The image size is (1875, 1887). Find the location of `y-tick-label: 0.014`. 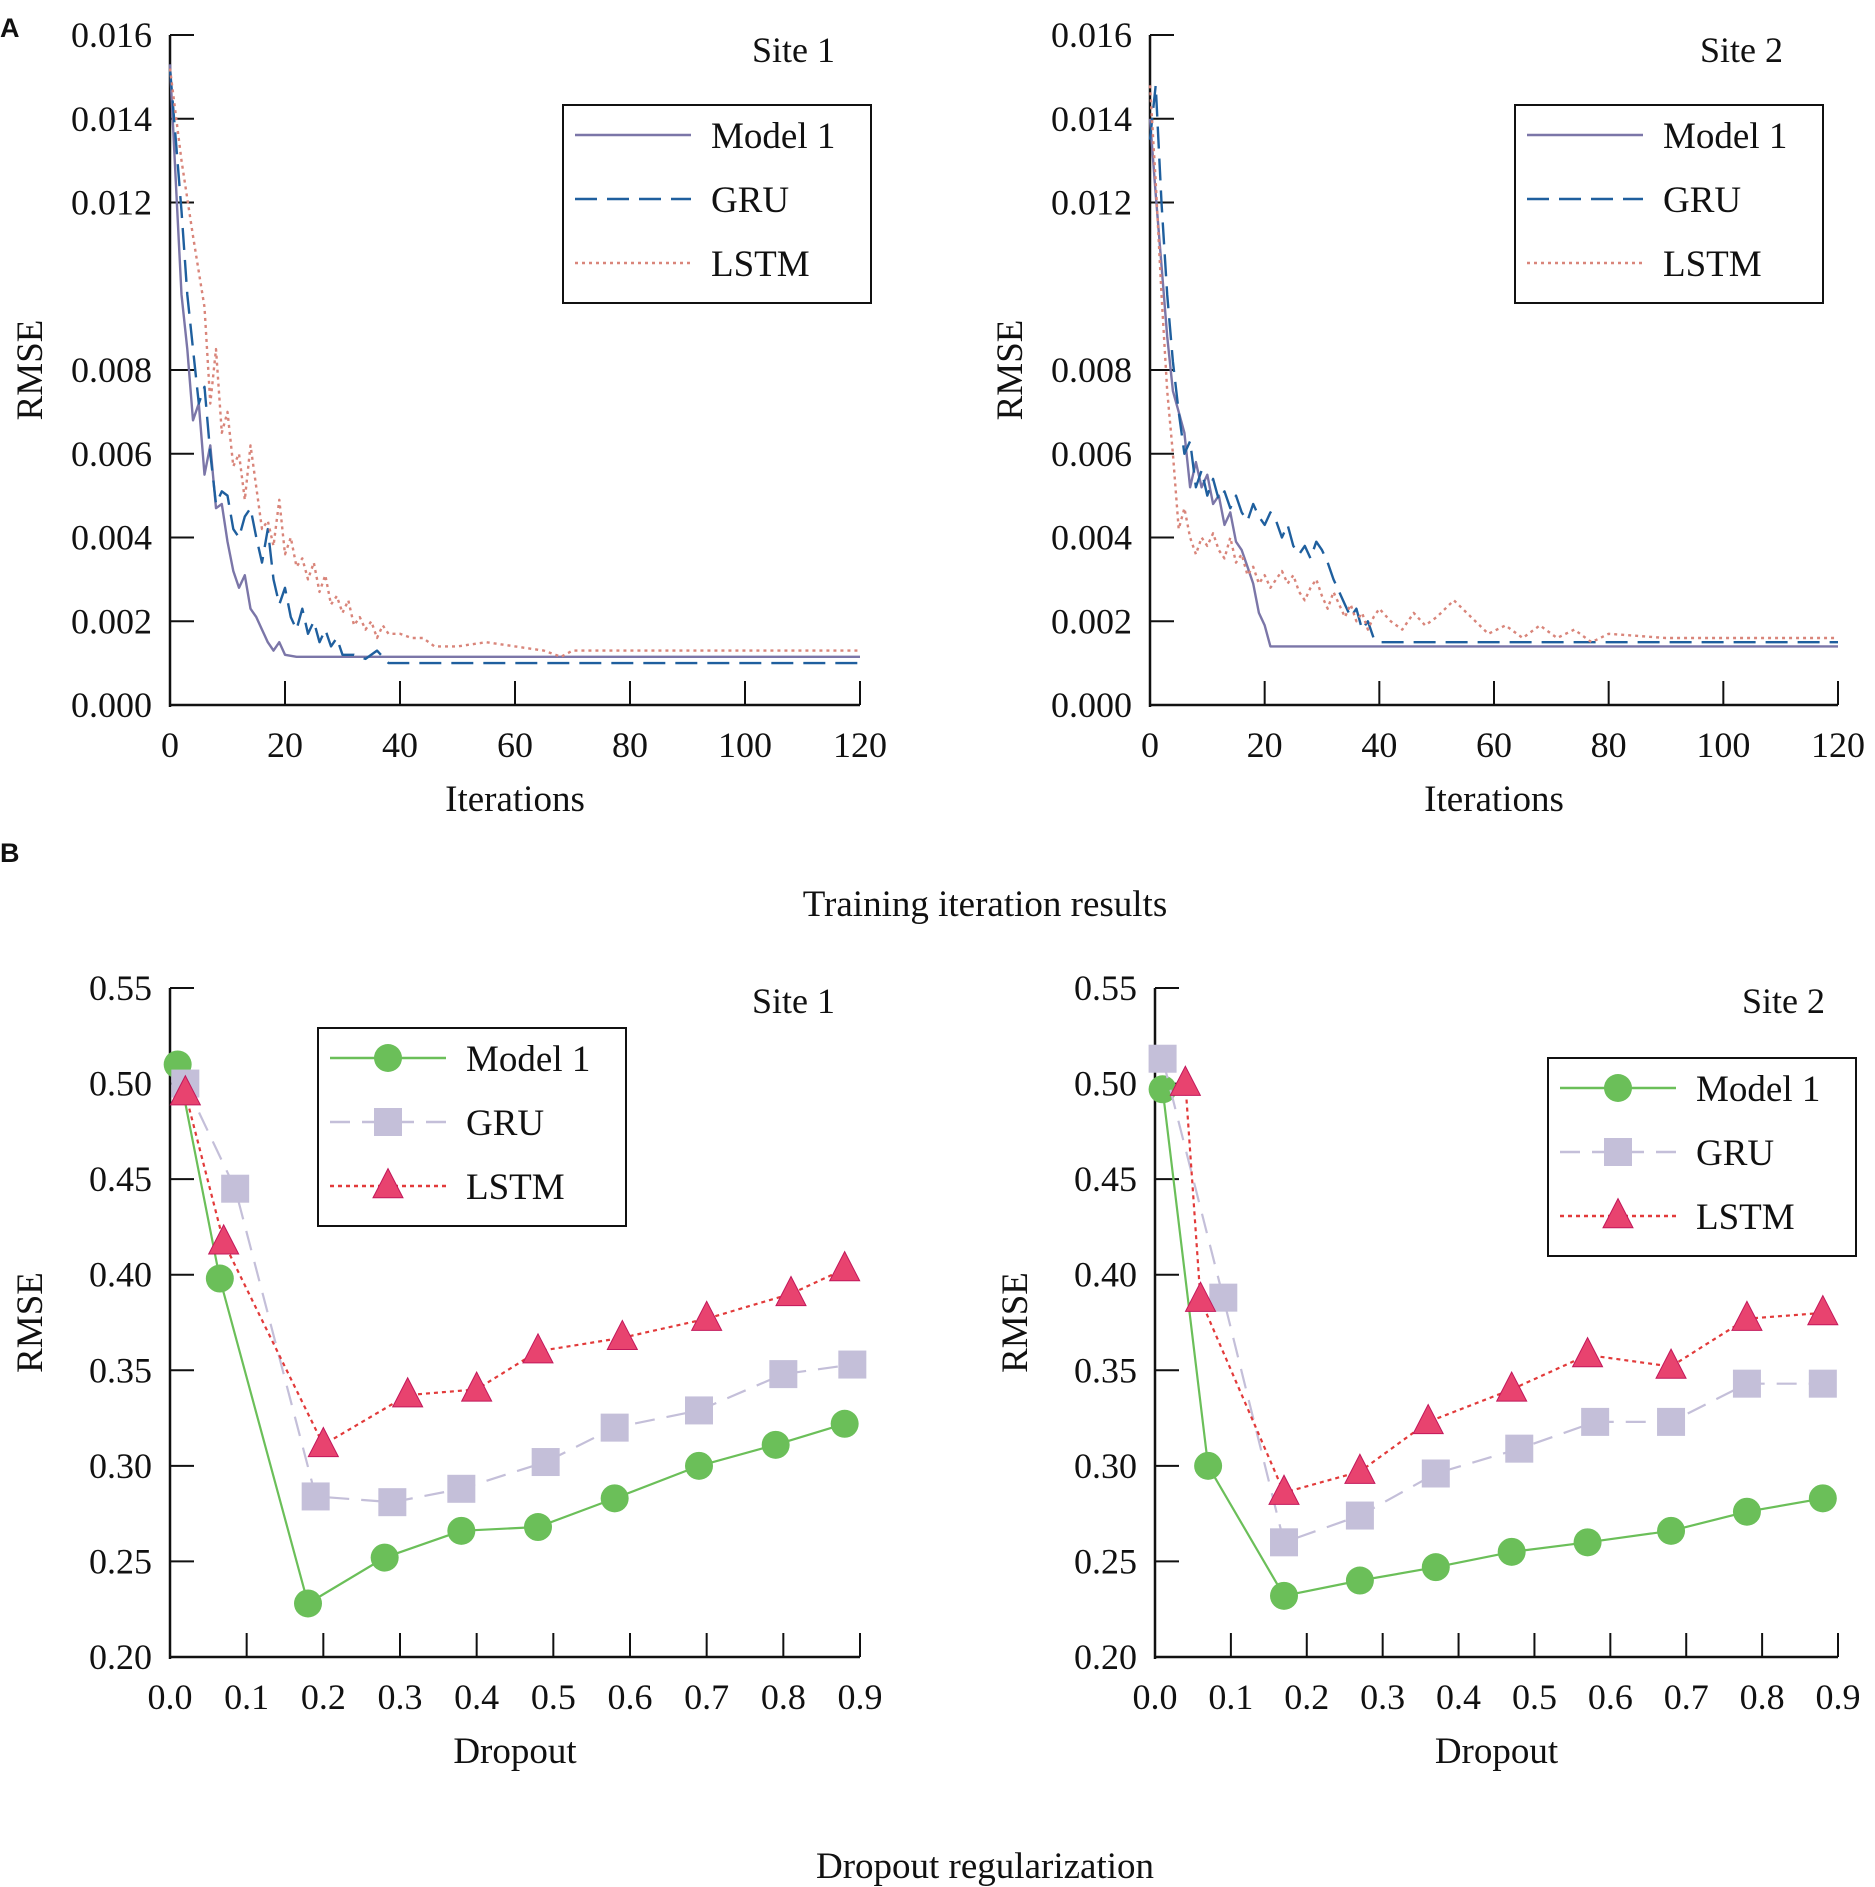

y-tick-label: 0.014 is located at coordinates (1091, 119).